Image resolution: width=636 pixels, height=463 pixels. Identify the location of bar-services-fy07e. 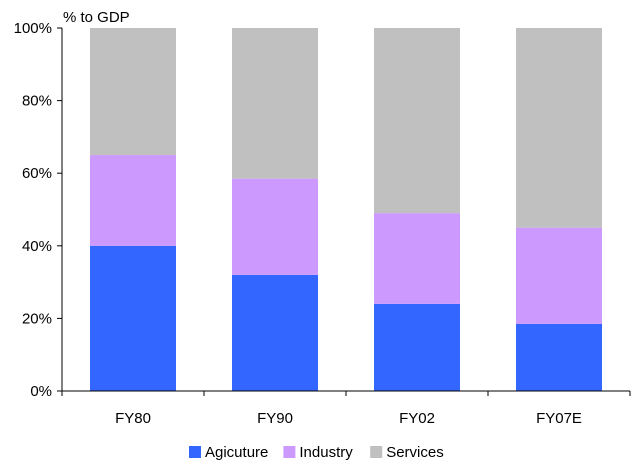
(559, 128).